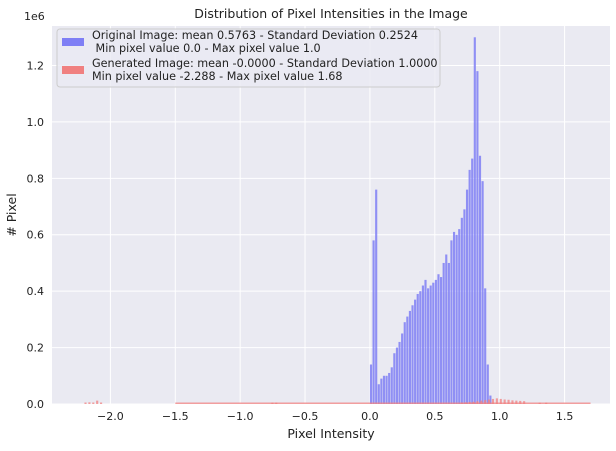 The image size is (616, 451). Describe the element at coordinates (565, 416) in the screenshot. I see `x-tick-label: 1.5` at that location.